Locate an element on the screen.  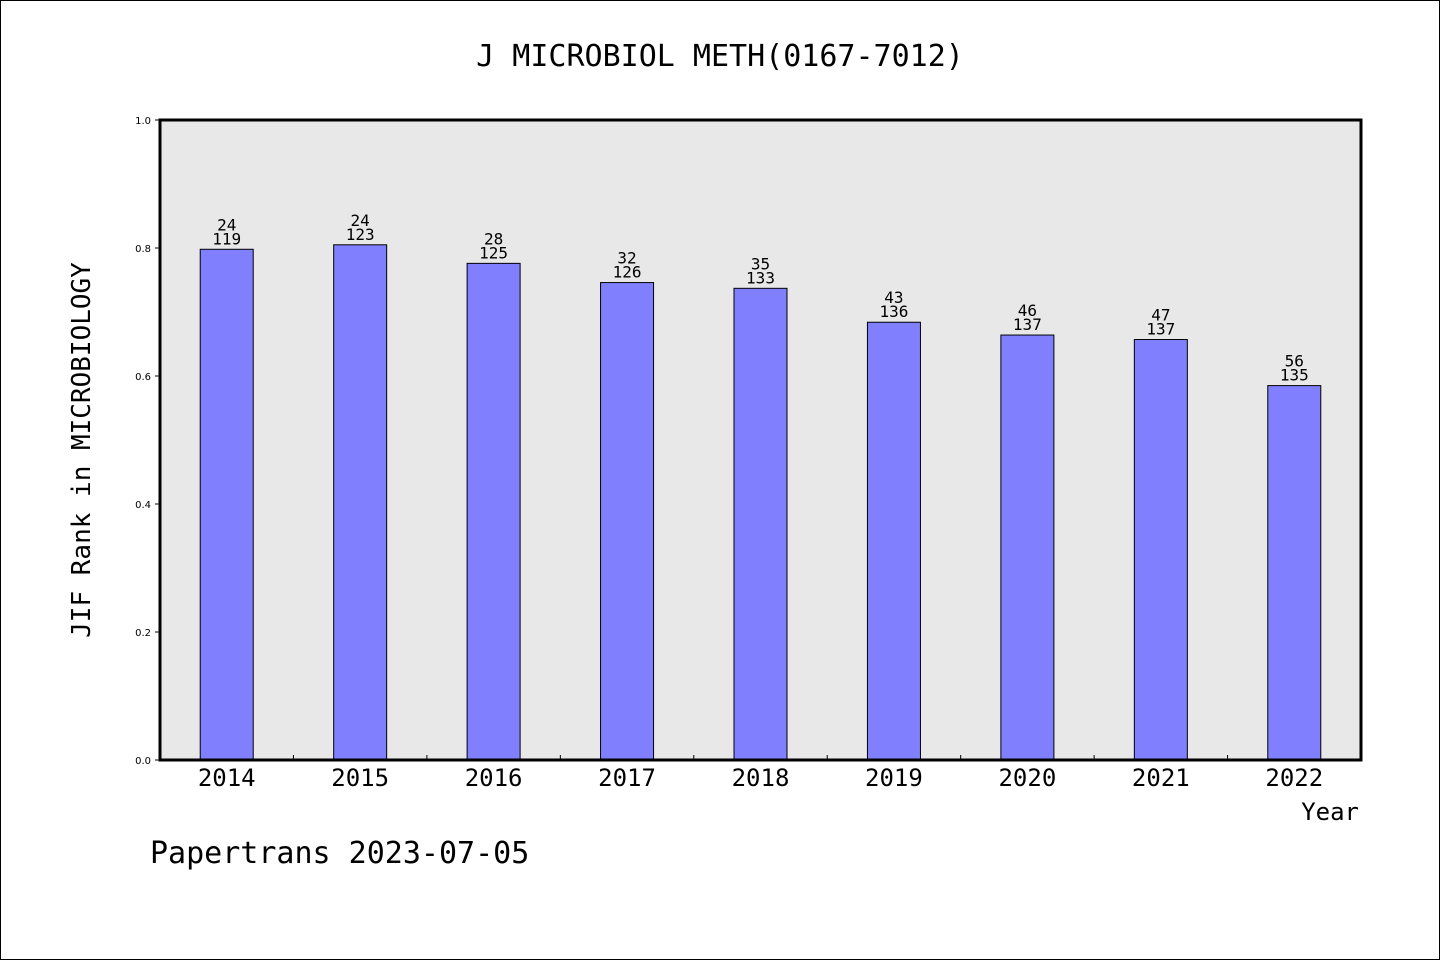
bar-2015 is located at coordinates (360, 502).